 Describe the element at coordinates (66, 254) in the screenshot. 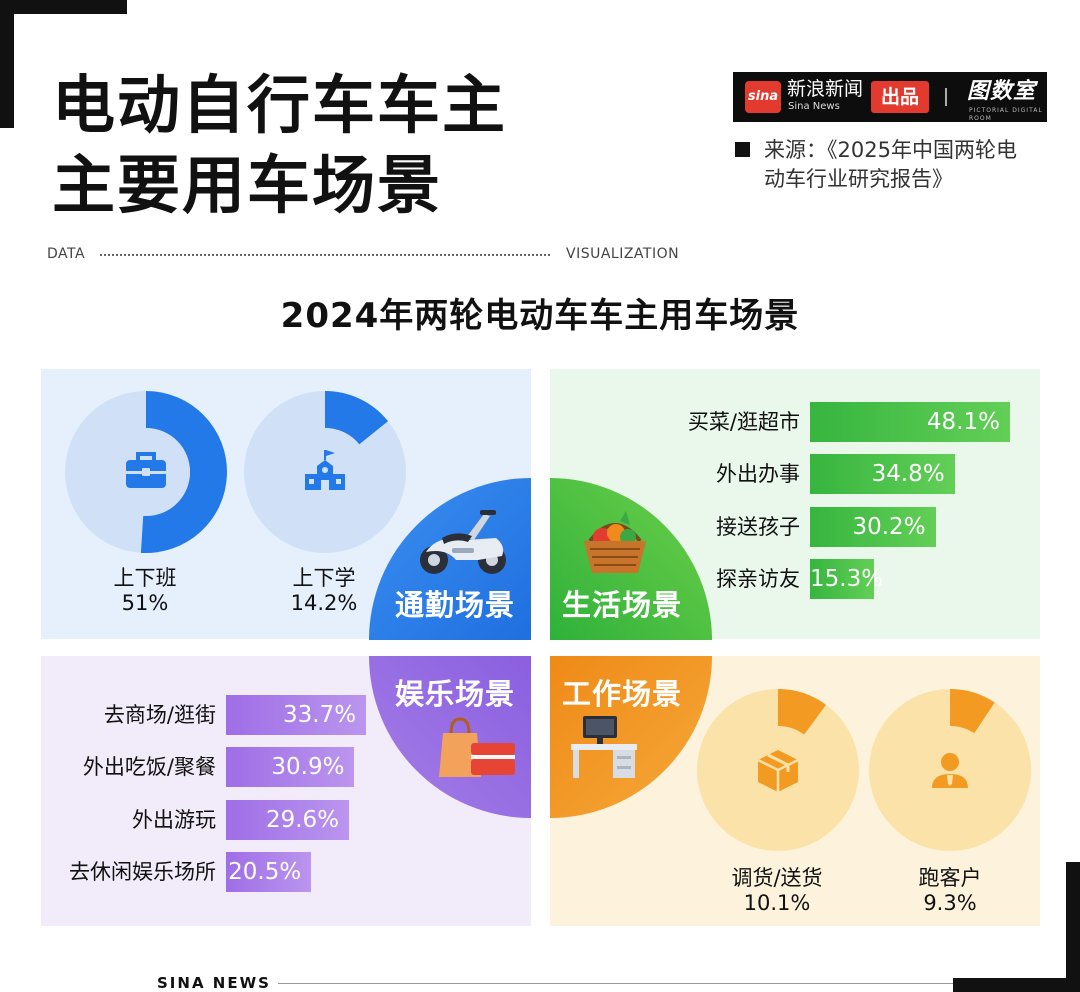

I see `data-label: DATA` at that location.